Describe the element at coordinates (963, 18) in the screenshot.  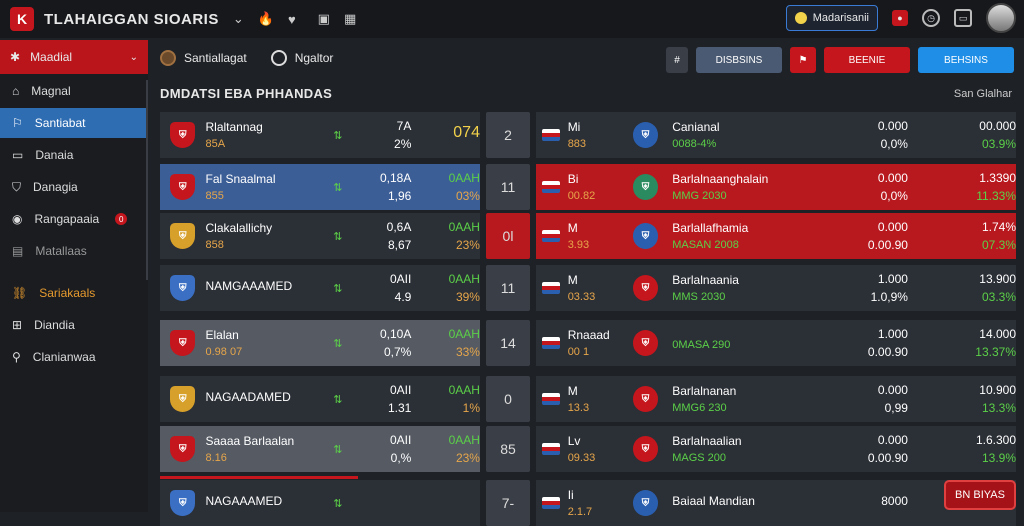
I see `wallet-icon: ▭` at that location.